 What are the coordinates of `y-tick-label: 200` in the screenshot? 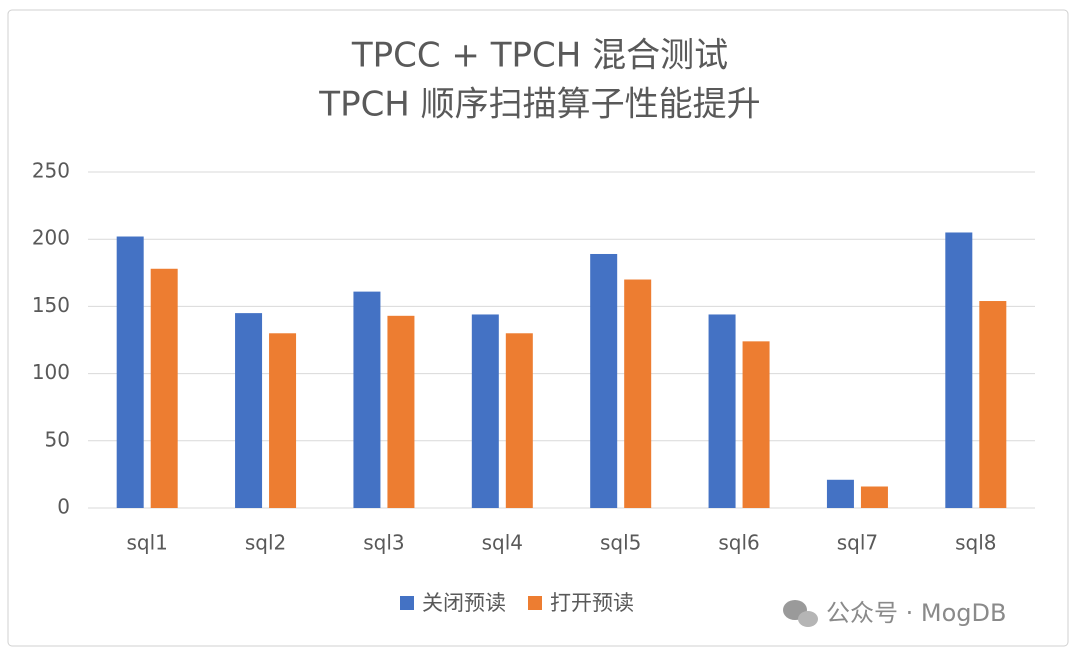 It's located at (51, 238).